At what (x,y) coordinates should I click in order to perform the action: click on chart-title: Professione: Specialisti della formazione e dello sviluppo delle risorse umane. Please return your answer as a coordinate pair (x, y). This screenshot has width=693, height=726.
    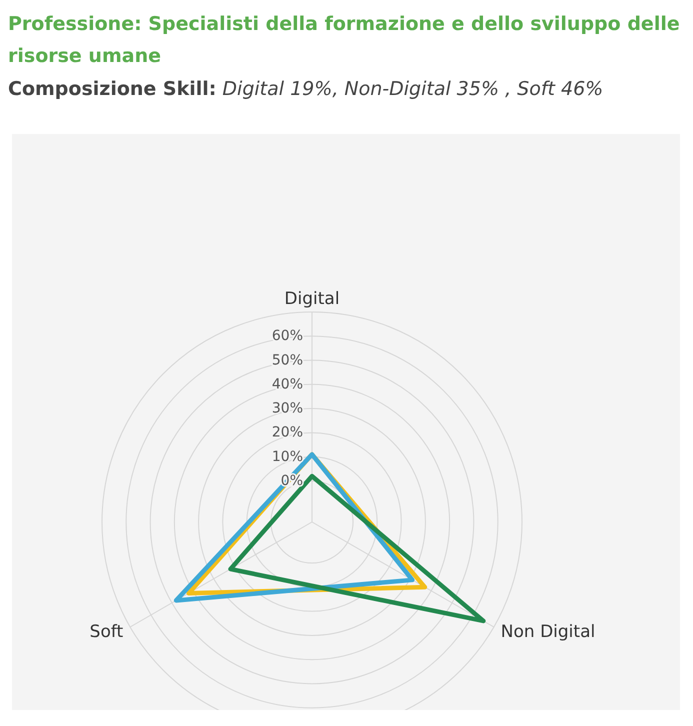
    Looking at the image, I should click on (344, 40).